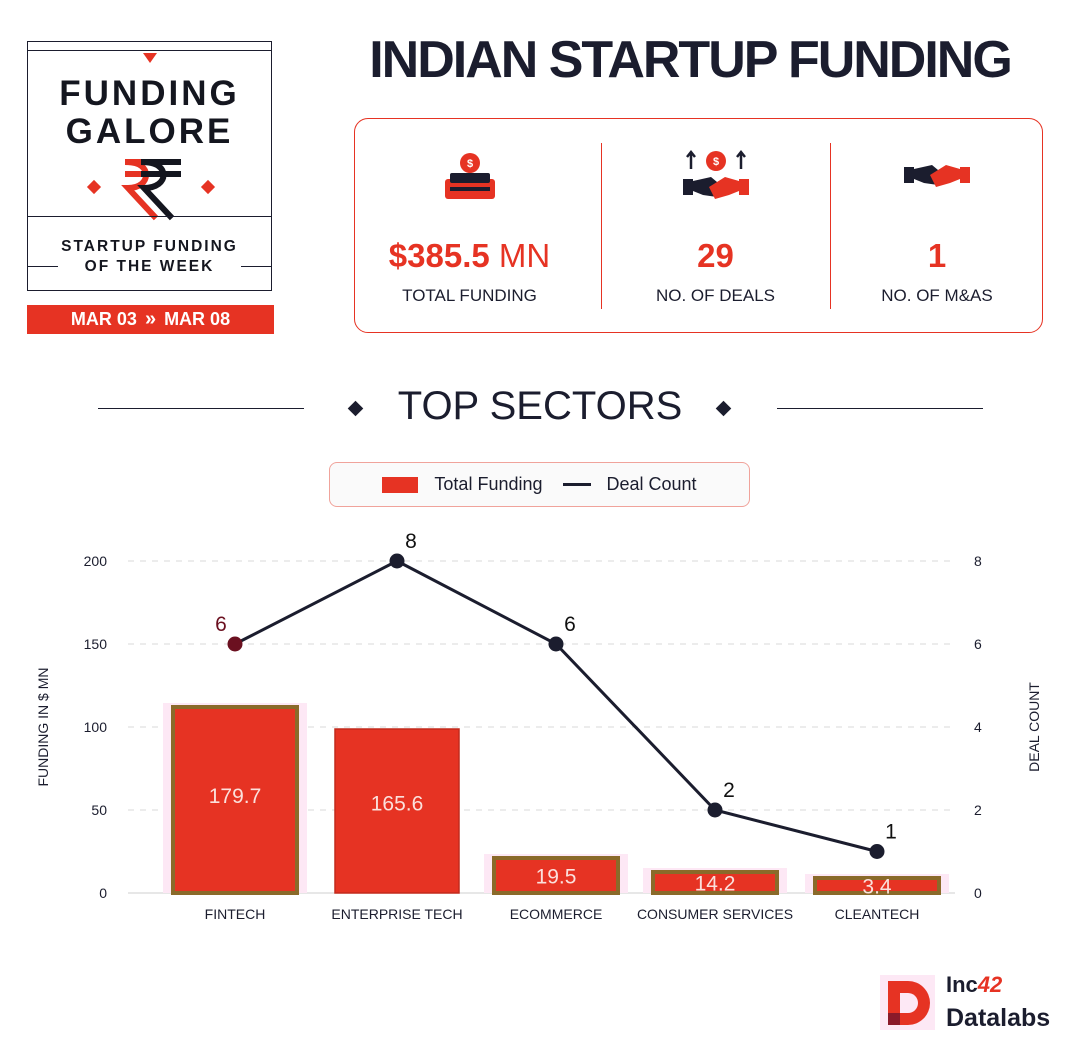 This screenshot has height=1063, width=1080. I want to click on subtitle-rule-left, so click(43, 266).